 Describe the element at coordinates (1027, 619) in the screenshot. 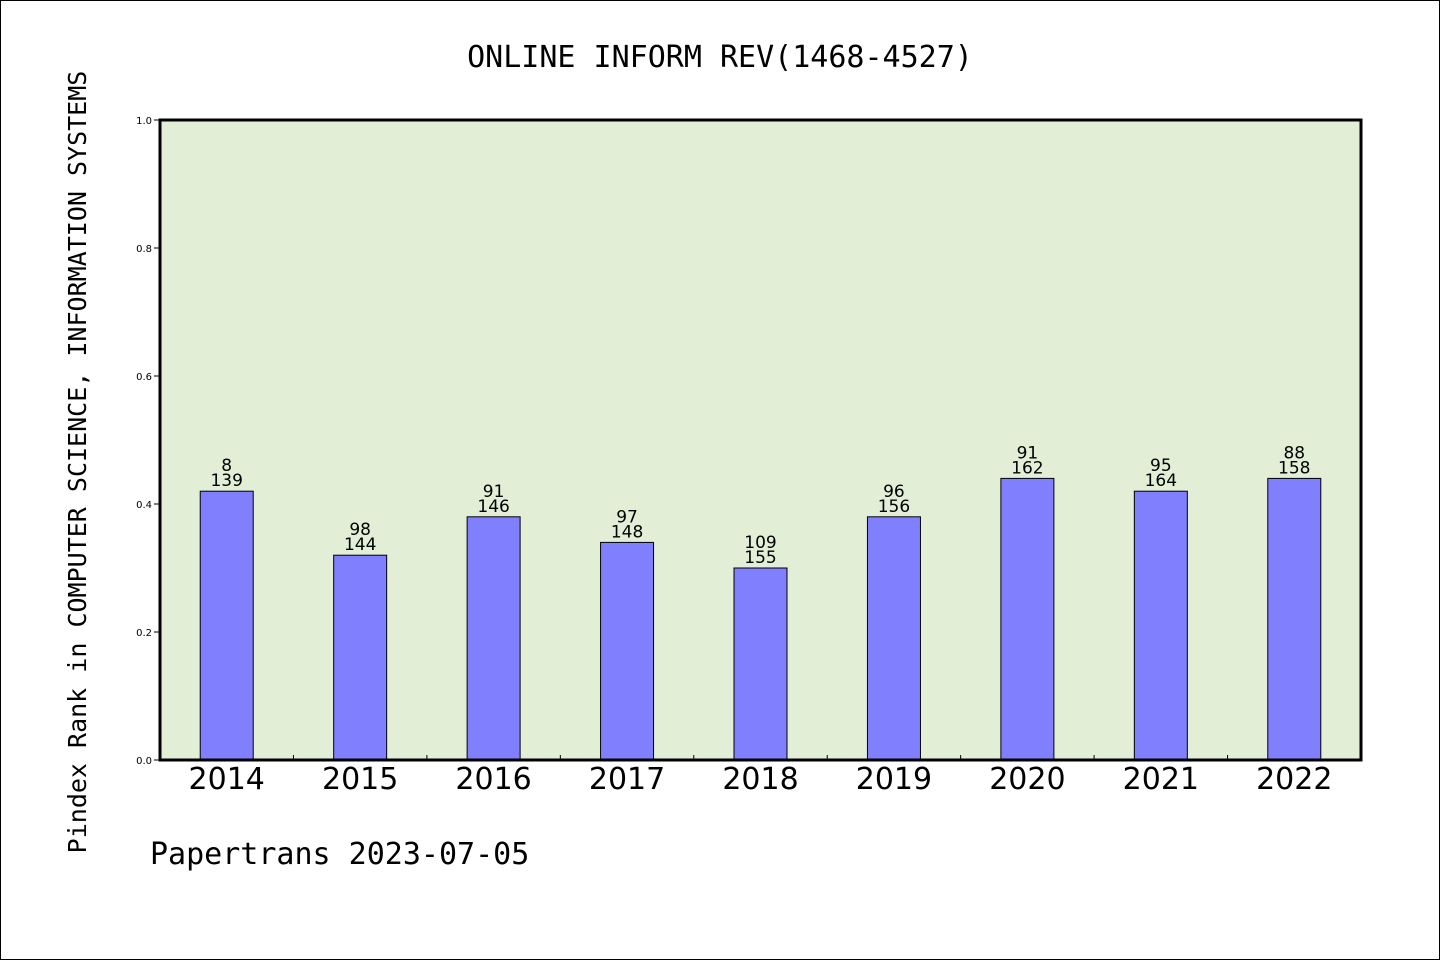

I see `bar-2020` at that location.